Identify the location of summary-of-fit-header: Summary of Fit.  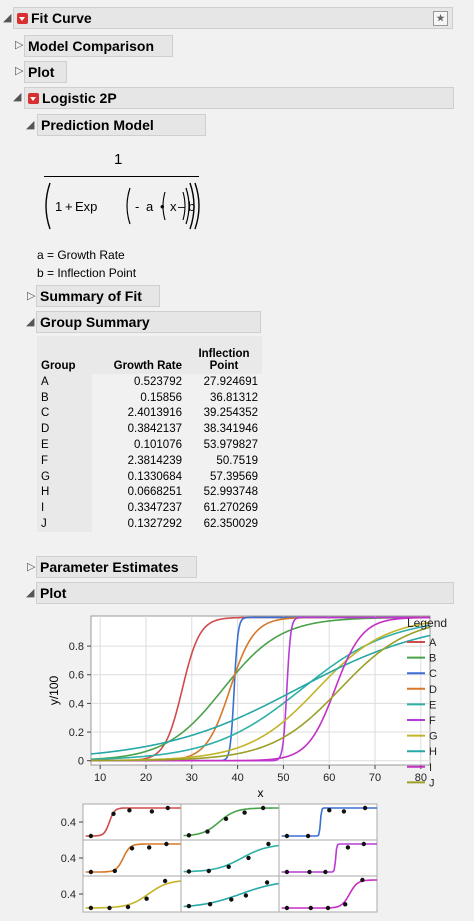
(98, 296).